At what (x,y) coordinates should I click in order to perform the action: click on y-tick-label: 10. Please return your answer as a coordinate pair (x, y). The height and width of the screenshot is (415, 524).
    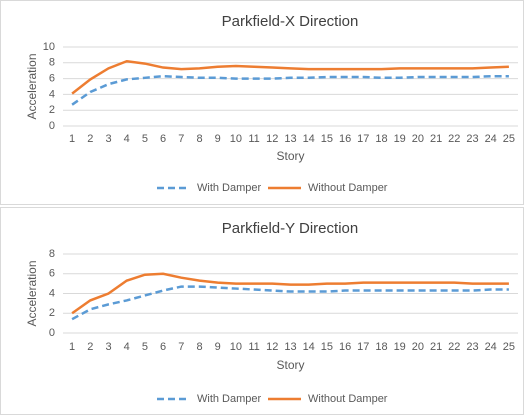
    Looking at the image, I should click on (49, 47).